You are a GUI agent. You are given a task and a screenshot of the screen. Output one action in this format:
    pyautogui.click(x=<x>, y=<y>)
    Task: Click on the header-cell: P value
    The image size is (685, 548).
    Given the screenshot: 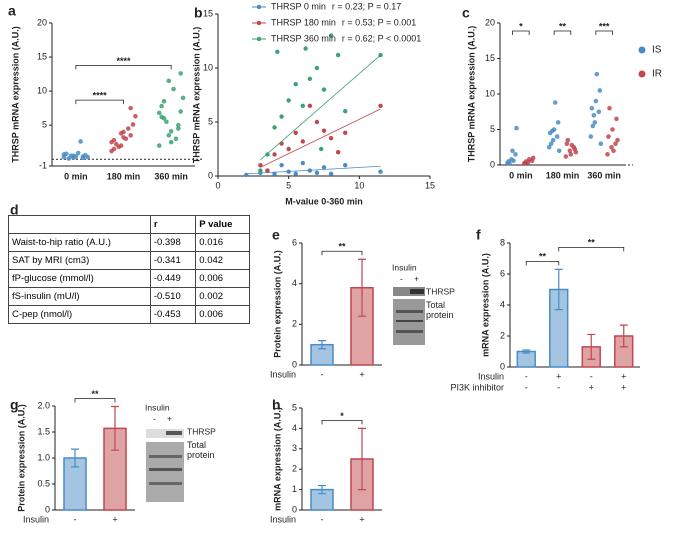 What is the action you would take?
    pyautogui.click(x=222, y=224)
    